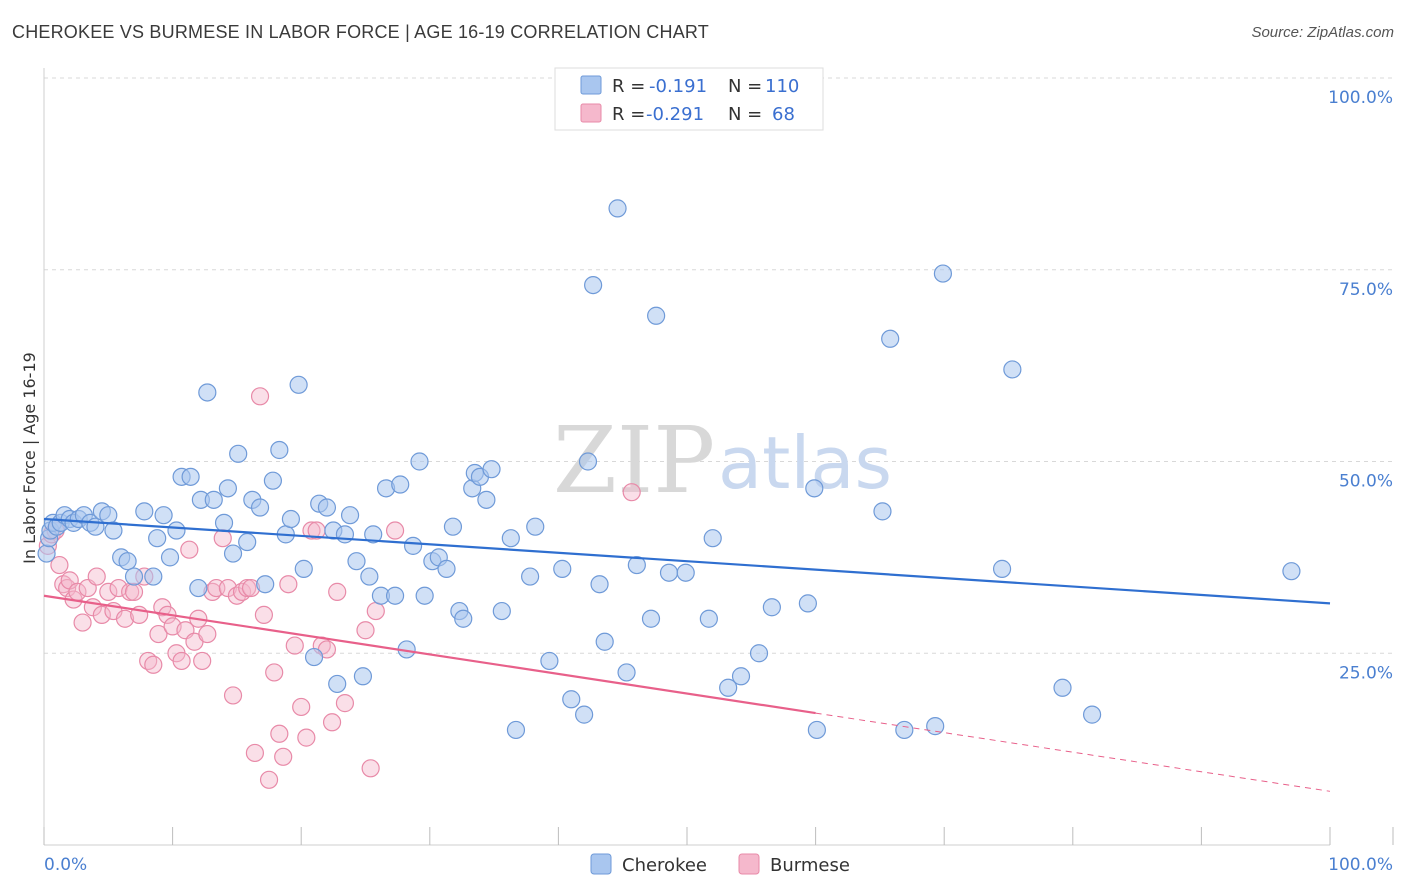  Describe the element at coordinates (1073, 752) in the screenshot. I see `burmese-trend-extension` at that location.